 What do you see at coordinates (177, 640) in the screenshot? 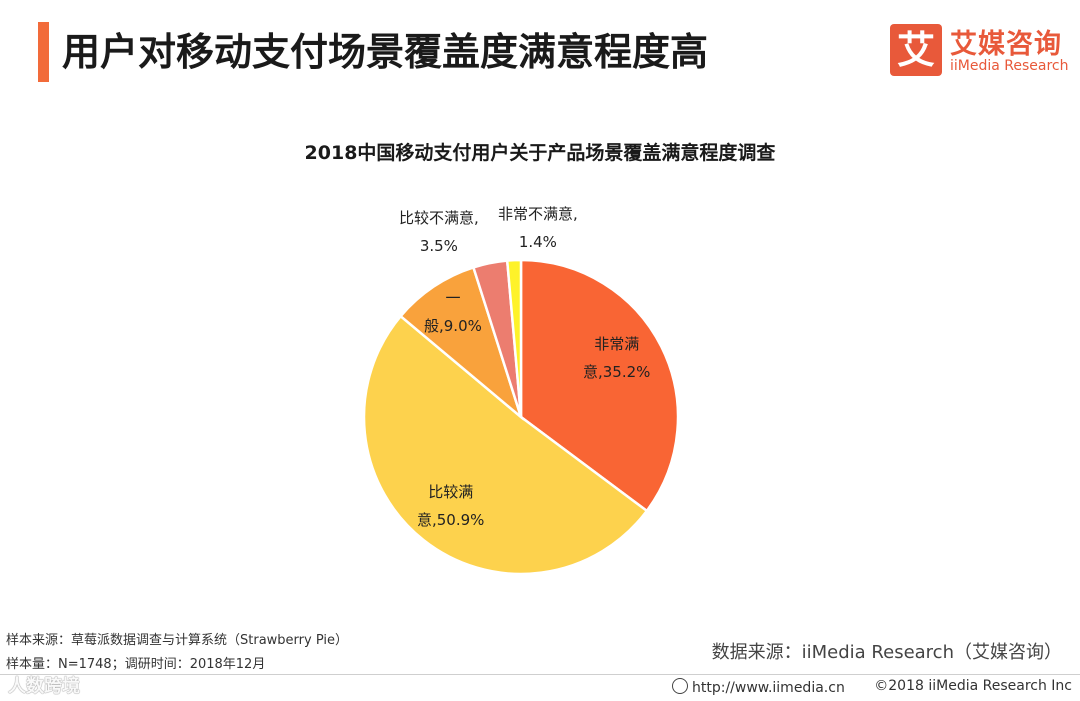
I see `sample-source: 样本来源：草莓派数据调查与计算系统（Strawberry Pie）` at bounding box center [177, 640].